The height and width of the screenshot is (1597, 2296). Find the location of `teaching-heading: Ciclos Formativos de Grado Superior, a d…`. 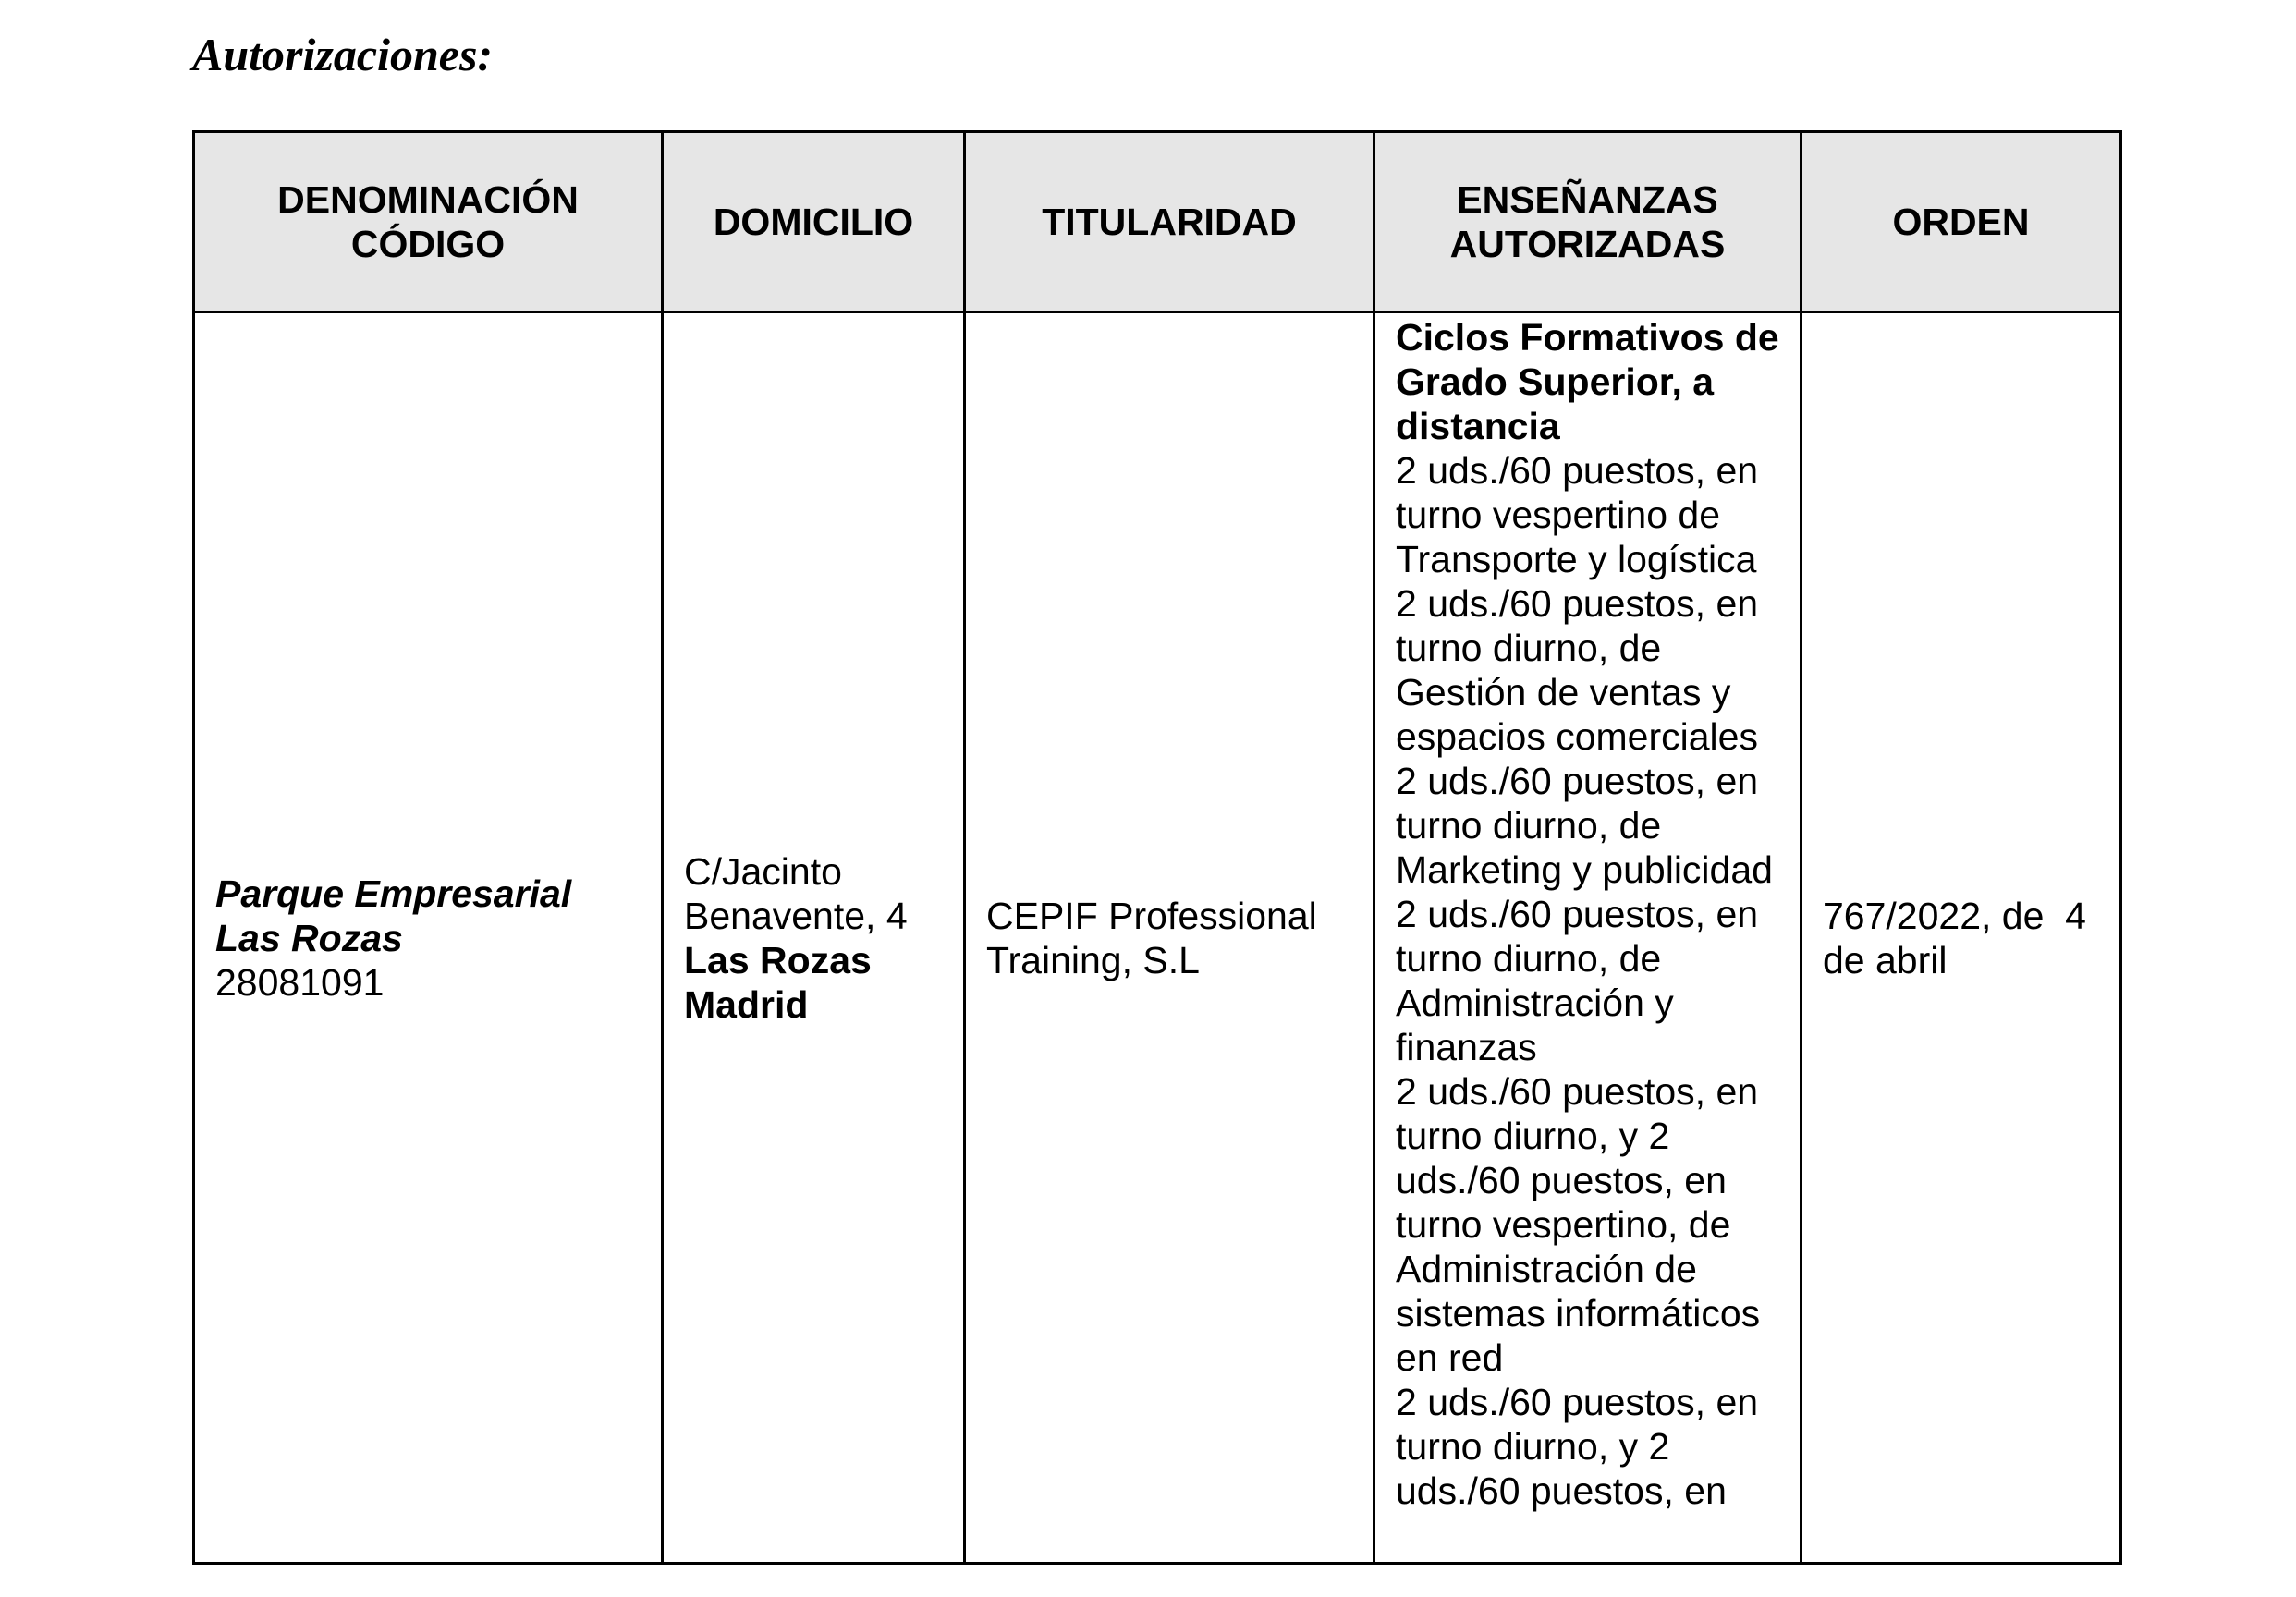

teaching-heading: Ciclos Formativos de Grado Superior, a d… is located at coordinates (1588, 381).